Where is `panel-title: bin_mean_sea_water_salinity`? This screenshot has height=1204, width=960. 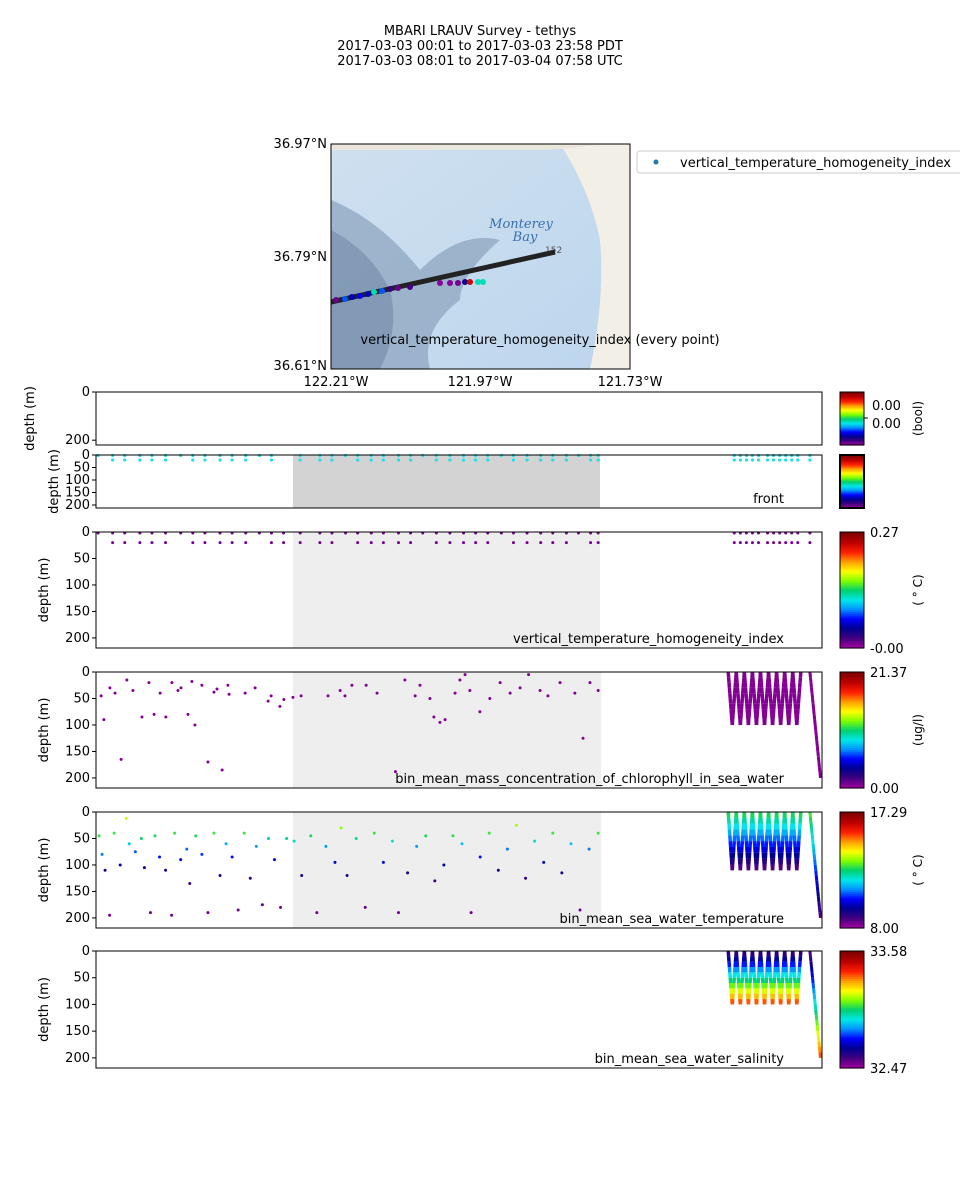 panel-title: bin_mean_sea_water_salinity is located at coordinates (690, 1059).